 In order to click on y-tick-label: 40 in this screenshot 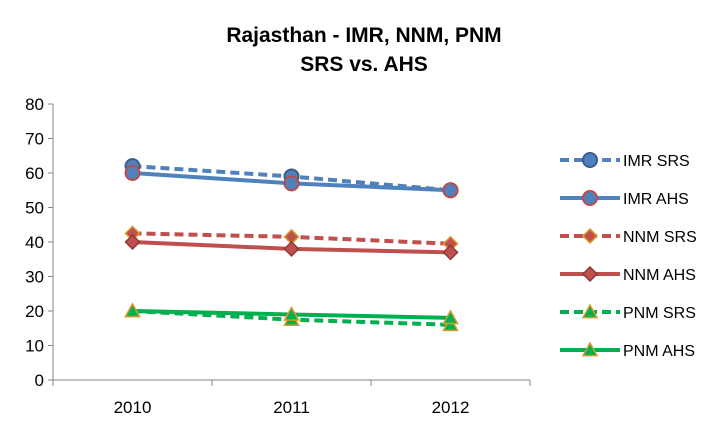, I will do `click(34, 242)`.